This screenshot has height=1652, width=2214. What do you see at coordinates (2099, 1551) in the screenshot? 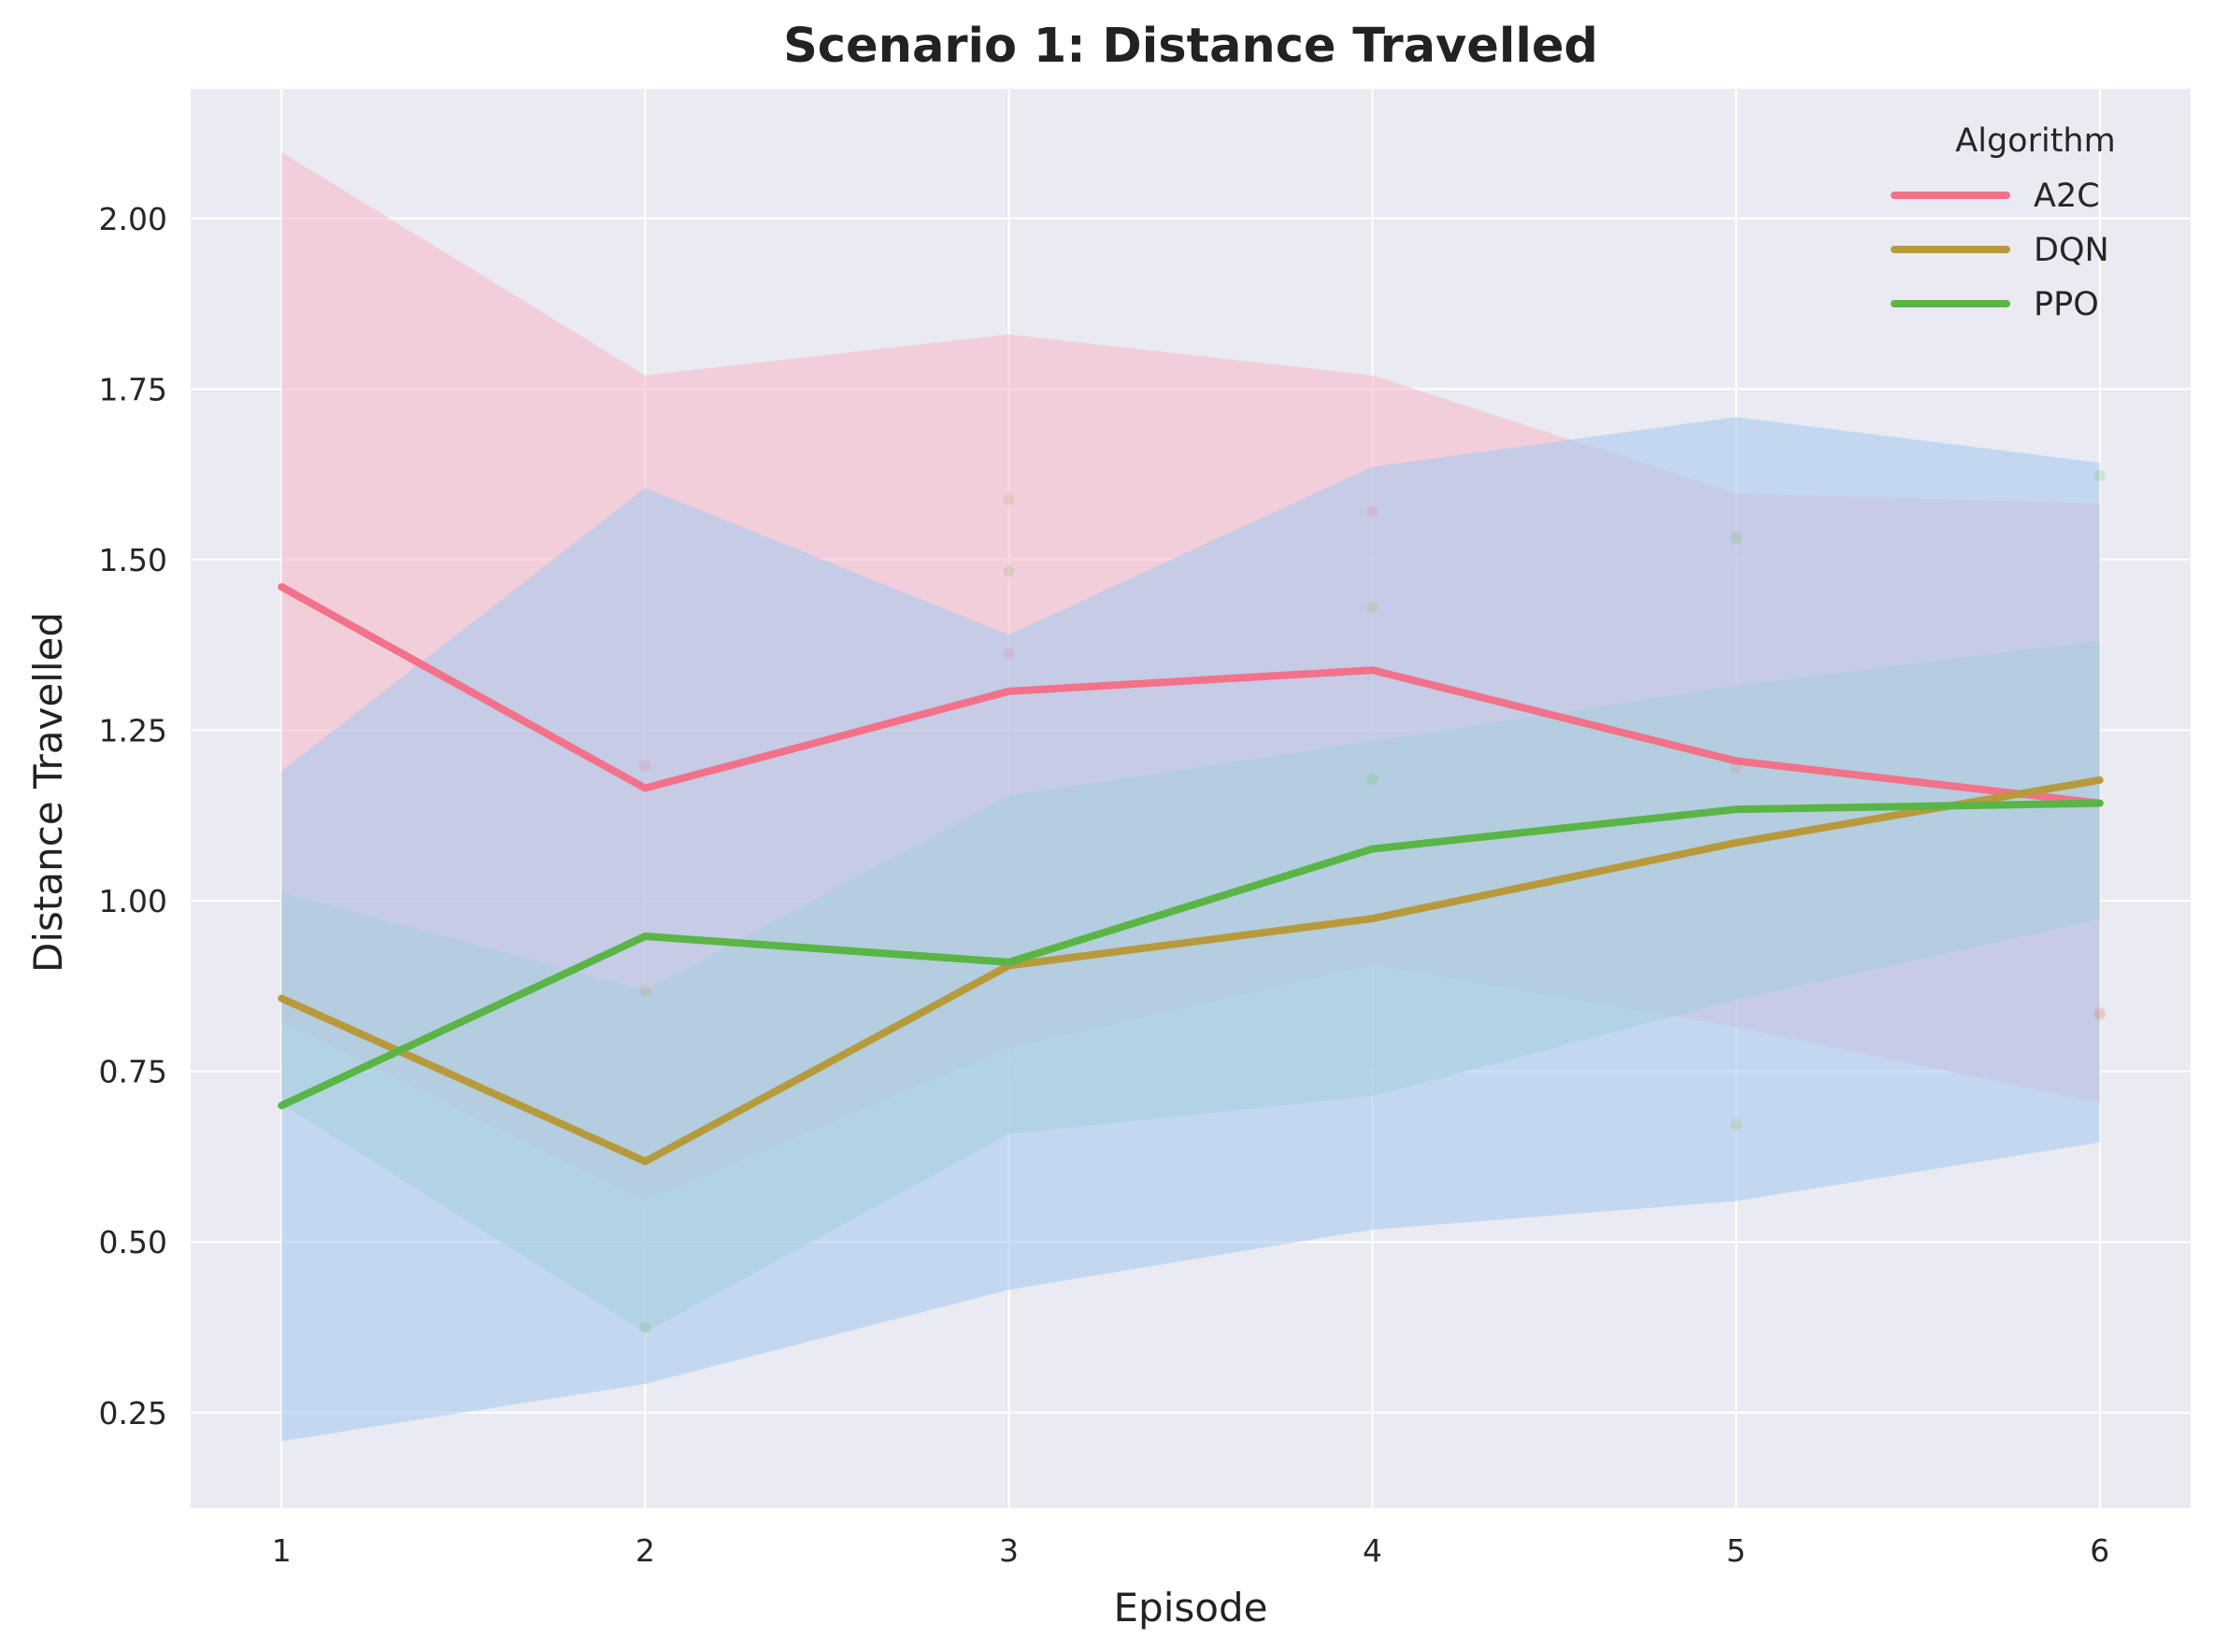
I see `x-tick-label: 6` at bounding box center [2099, 1551].